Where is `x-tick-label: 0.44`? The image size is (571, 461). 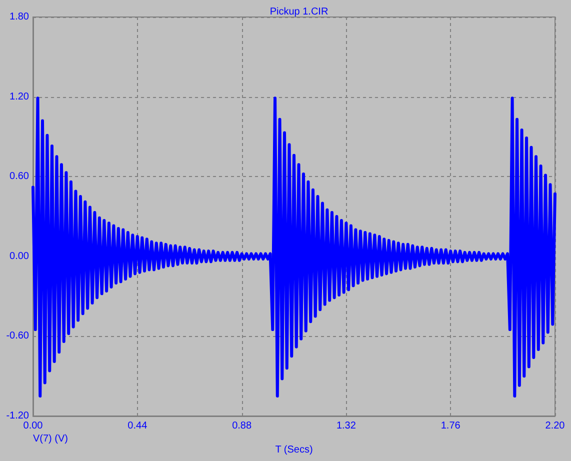
x-tick-label: 0.44 is located at coordinates (138, 426).